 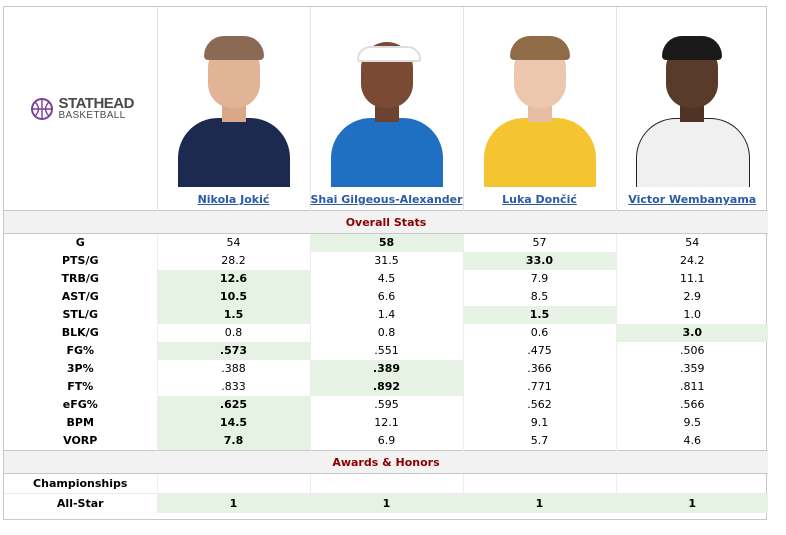 I want to click on section-title: Overall Stats, so click(x=386, y=222).